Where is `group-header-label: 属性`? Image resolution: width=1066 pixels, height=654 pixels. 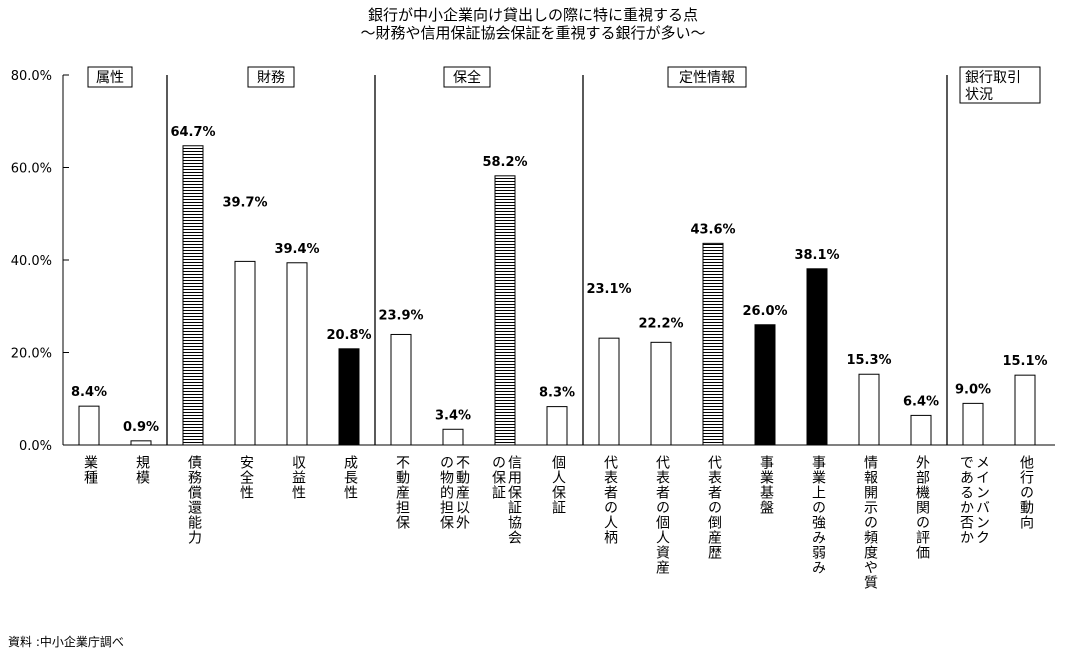 group-header-label: 属性 is located at coordinates (110, 78).